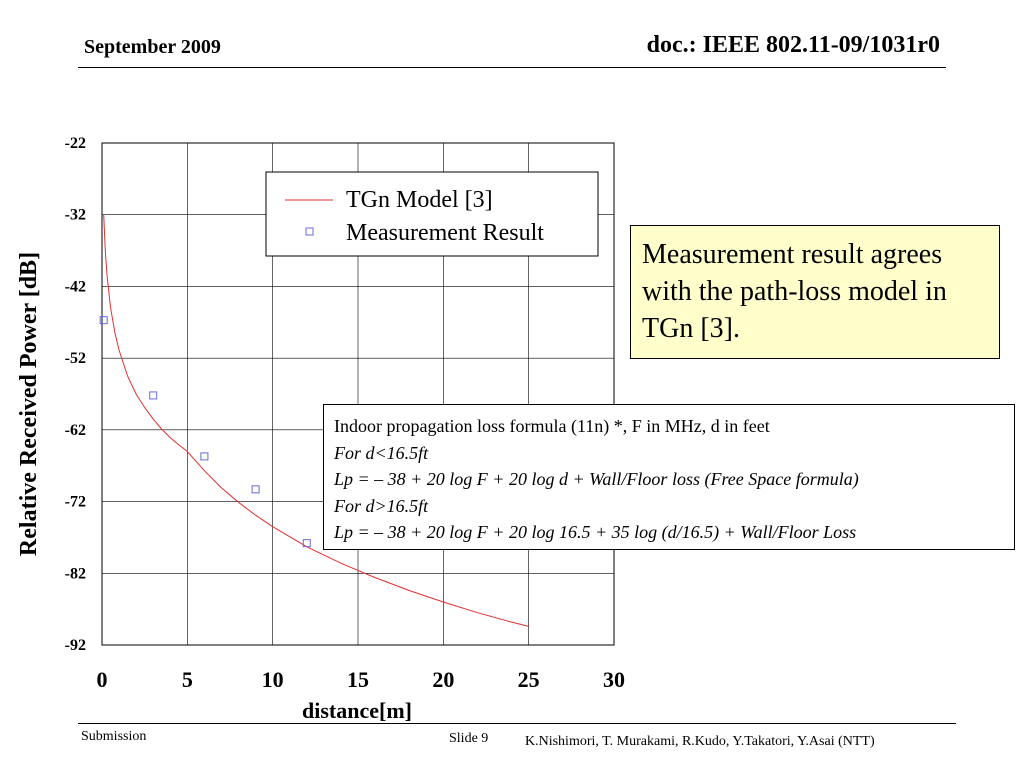  I want to click on x-tick-label: 0, so click(102, 679).